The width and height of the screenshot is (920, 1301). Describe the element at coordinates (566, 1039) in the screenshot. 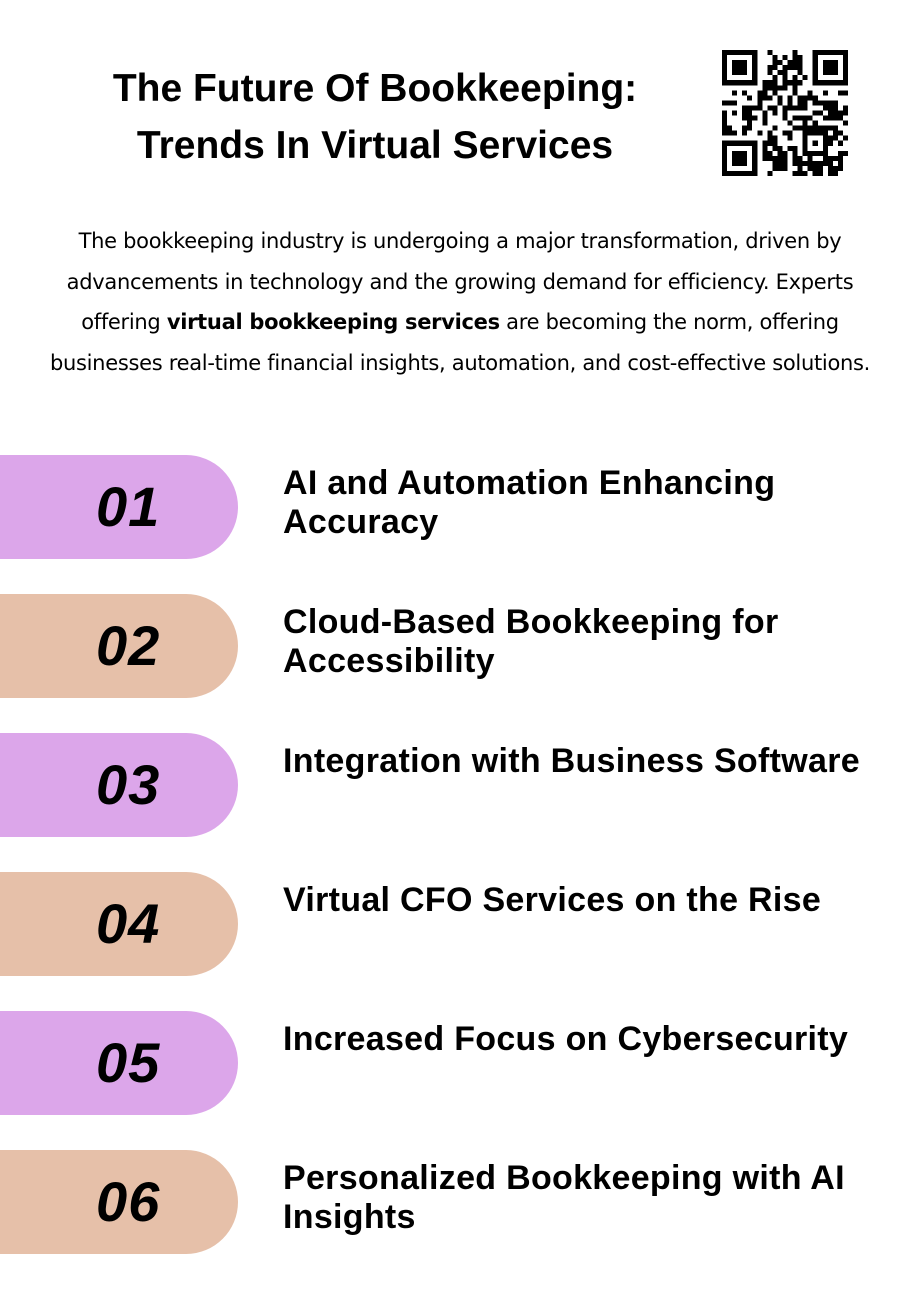

I see `trend-label: Increased Focus on Cybersecurity` at that location.